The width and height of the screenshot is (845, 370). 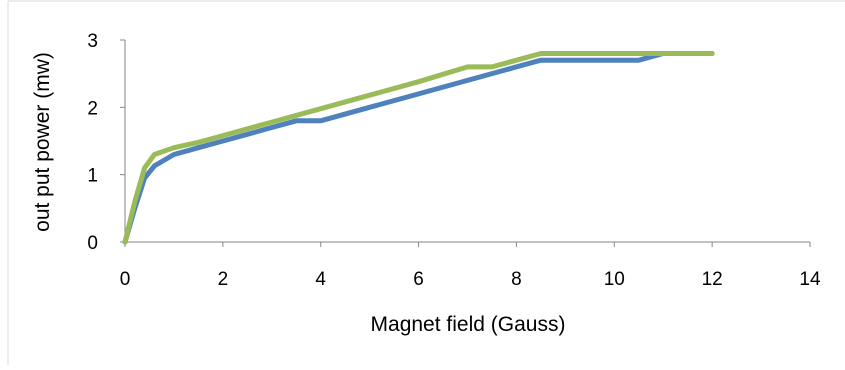 I want to click on y-tick-label: 1, so click(x=92, y=176).